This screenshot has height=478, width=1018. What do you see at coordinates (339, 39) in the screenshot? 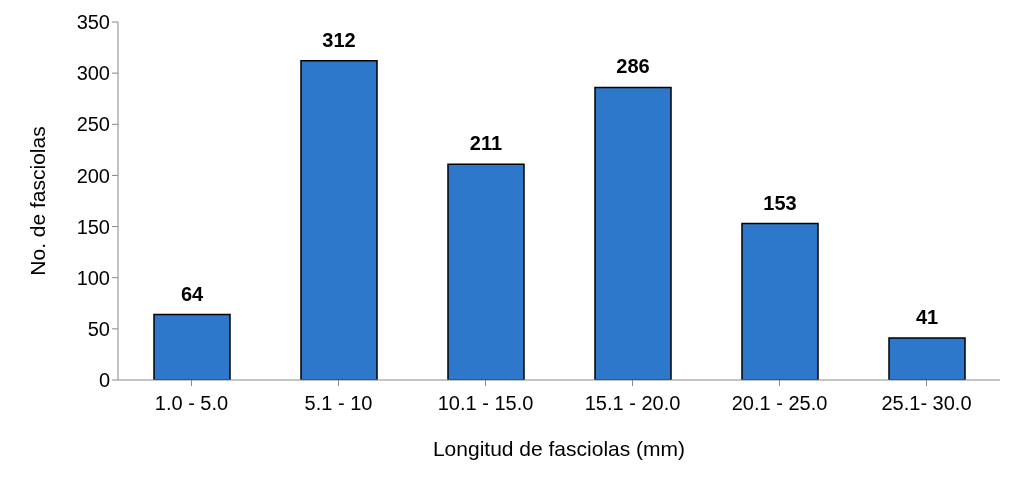
I see `data-label: 312` at bounding box center [339, 39].